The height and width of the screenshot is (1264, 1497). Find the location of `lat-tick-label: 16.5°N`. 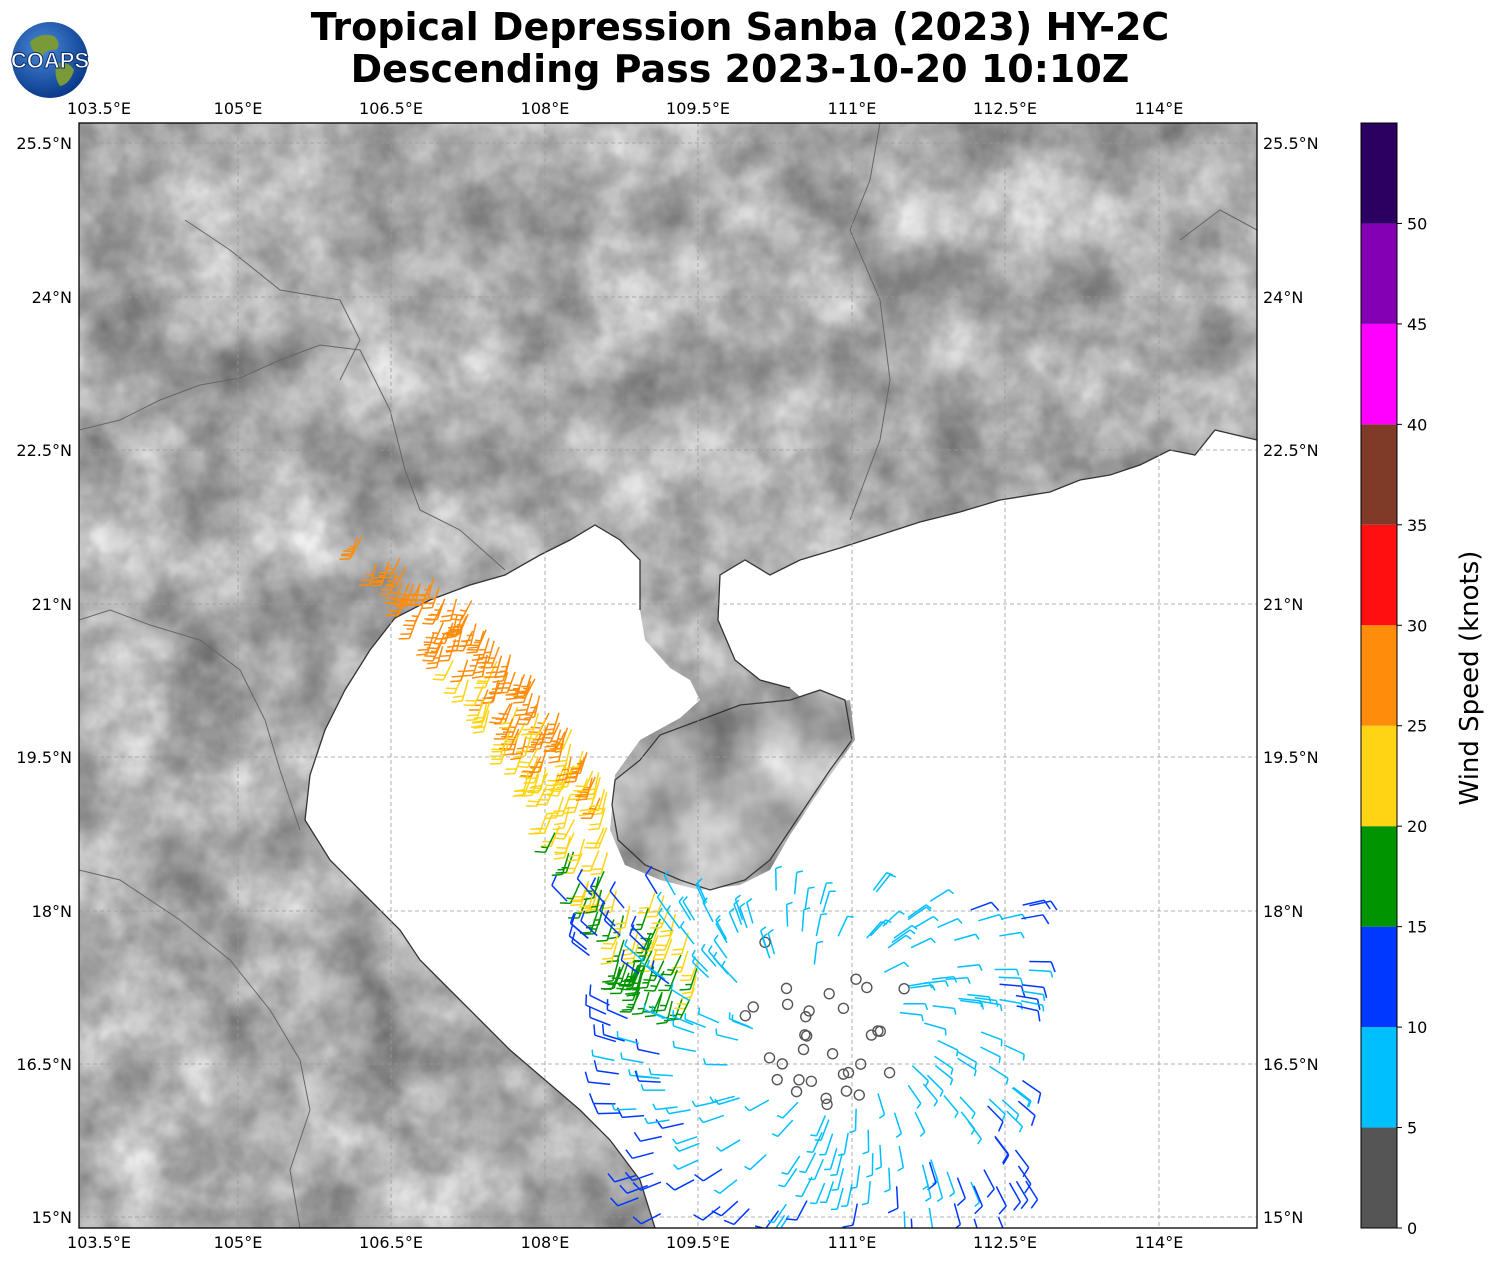

lat-tick-label: 16.5°N is located at coordinates (44, 1064).